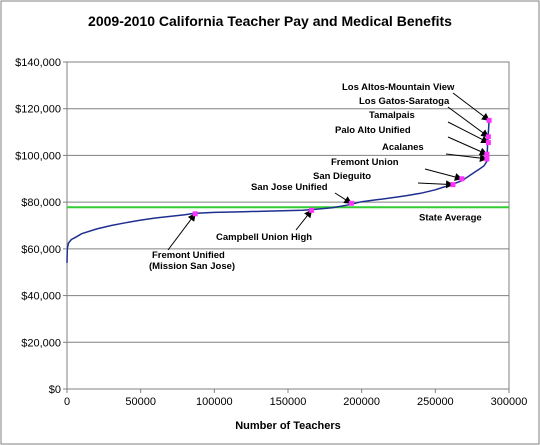 The height and width of the screenshot is (445, 540). I want to click on annotation-label: Fremont Unified, so click(188, 255).